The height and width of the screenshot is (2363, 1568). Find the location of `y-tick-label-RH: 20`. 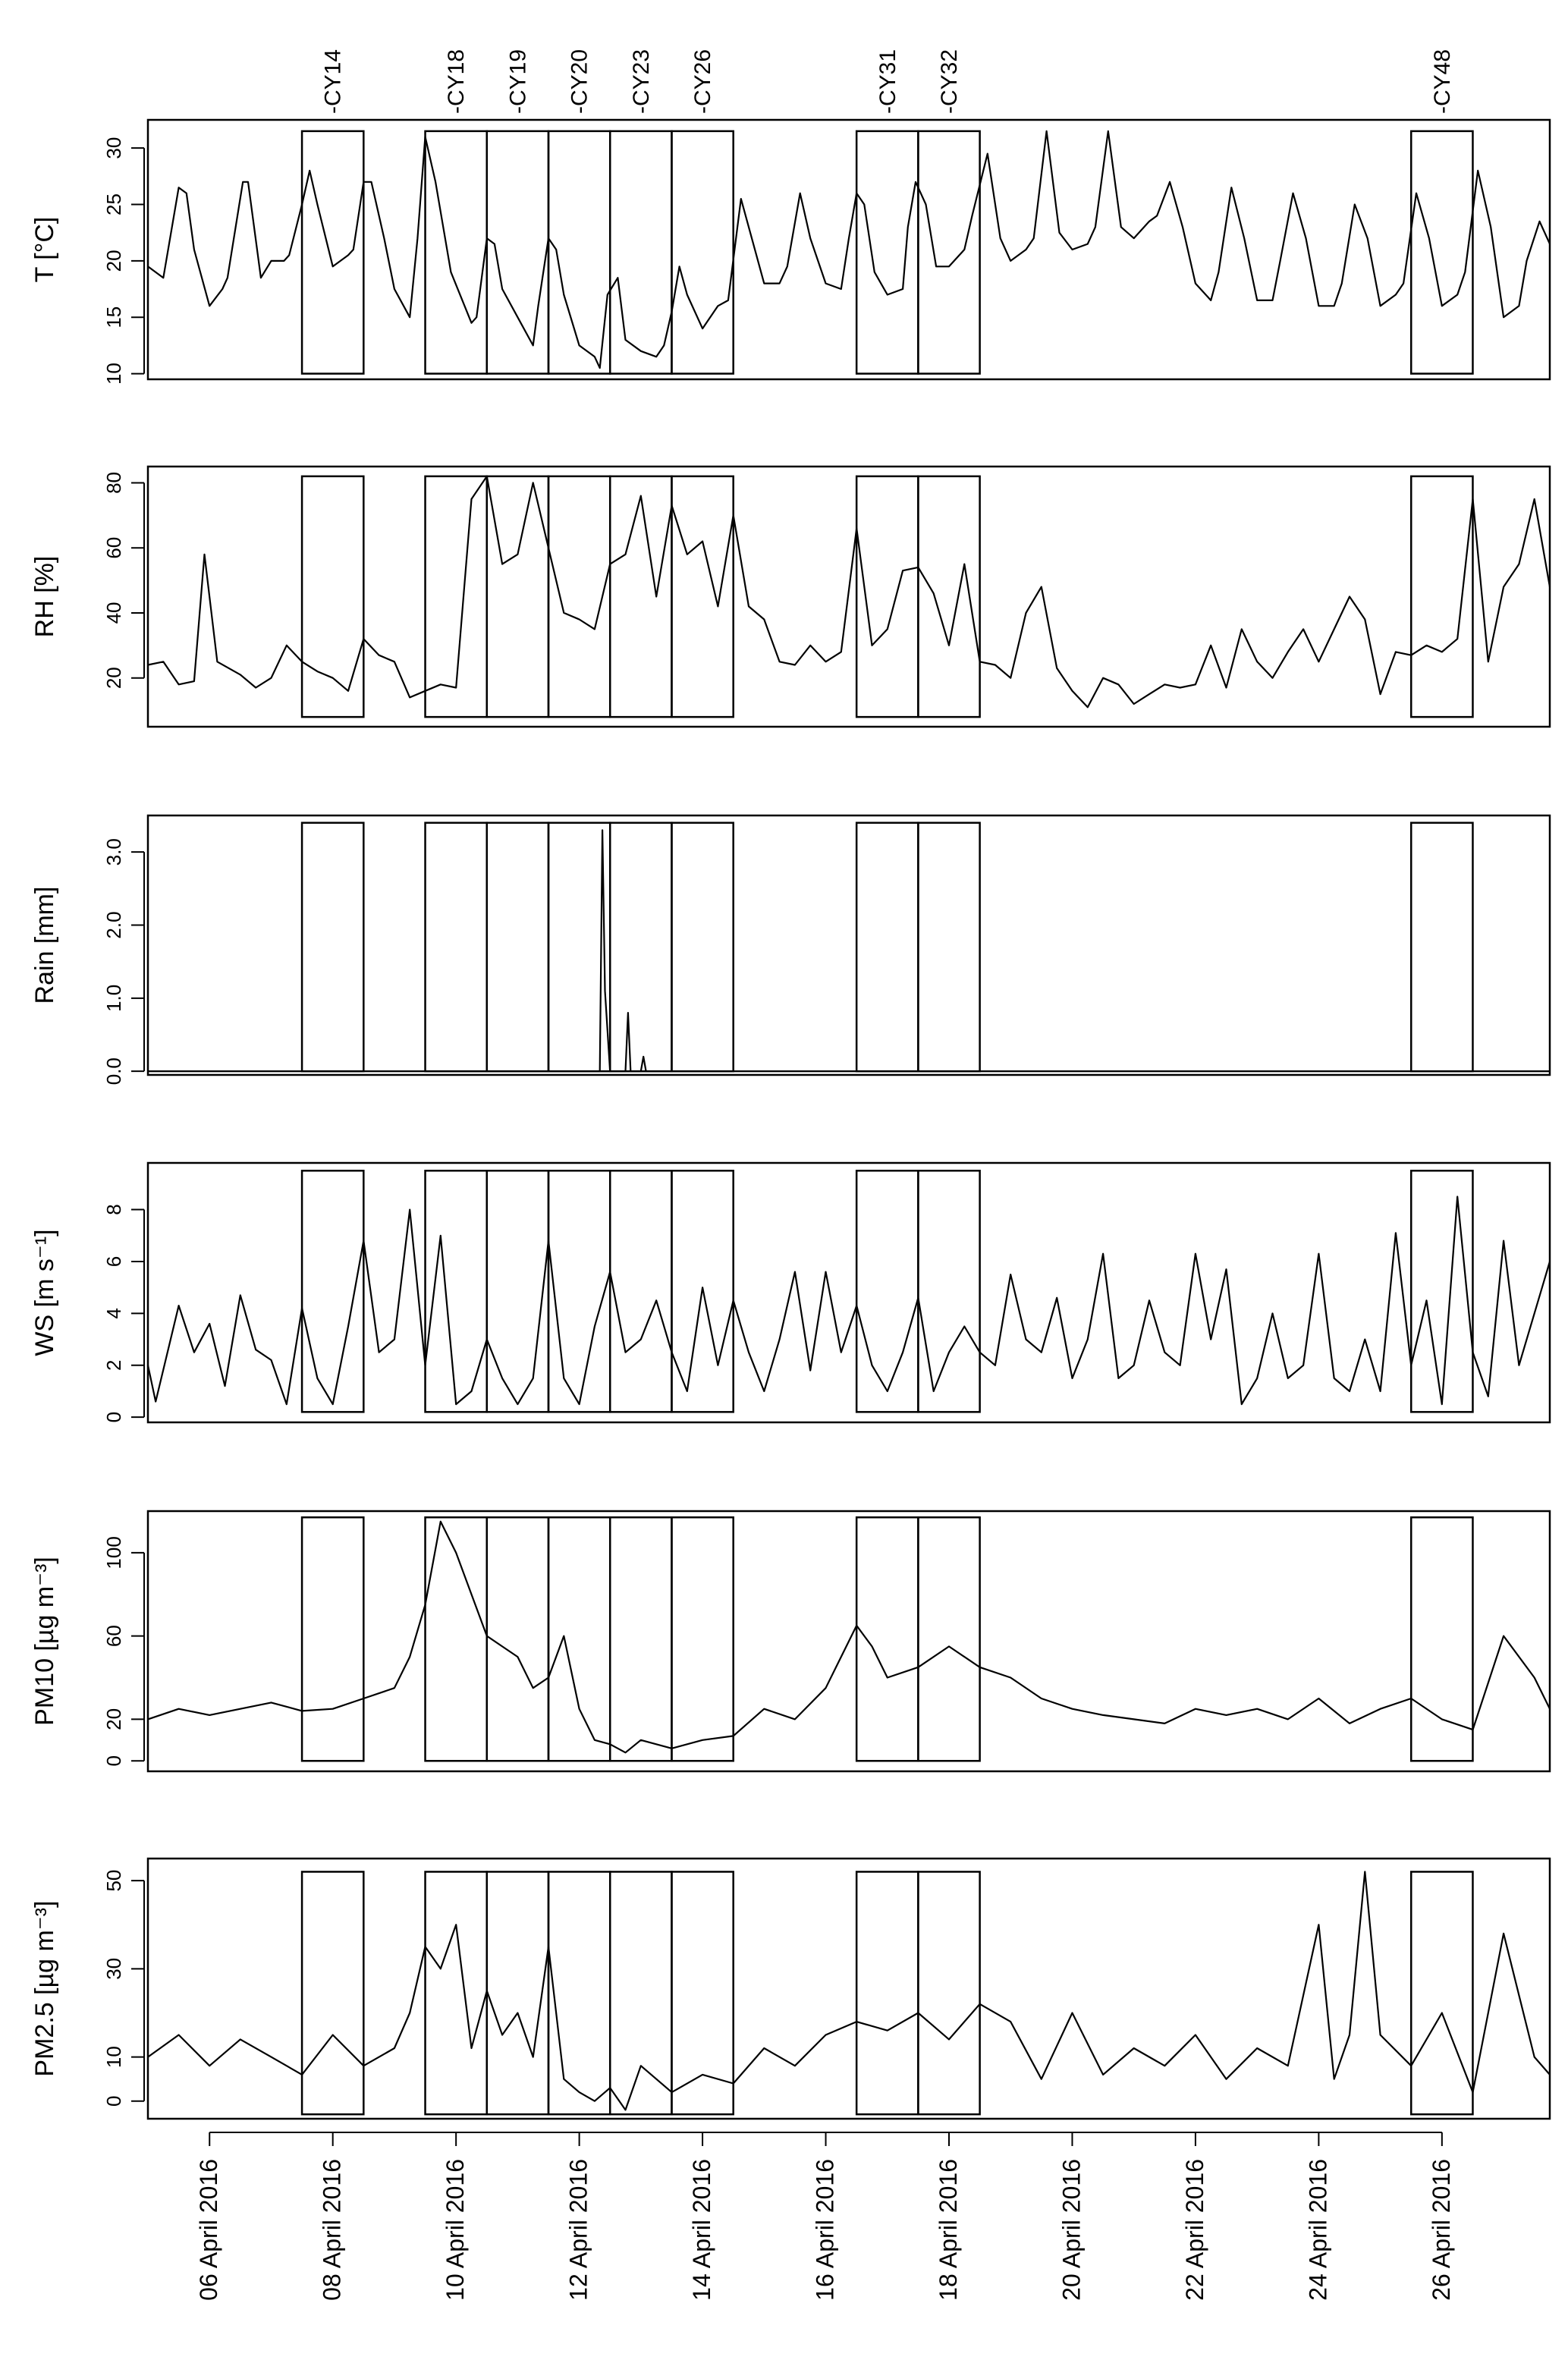

y-tick-label-RH: 20 is located at coordinates (114, 678).